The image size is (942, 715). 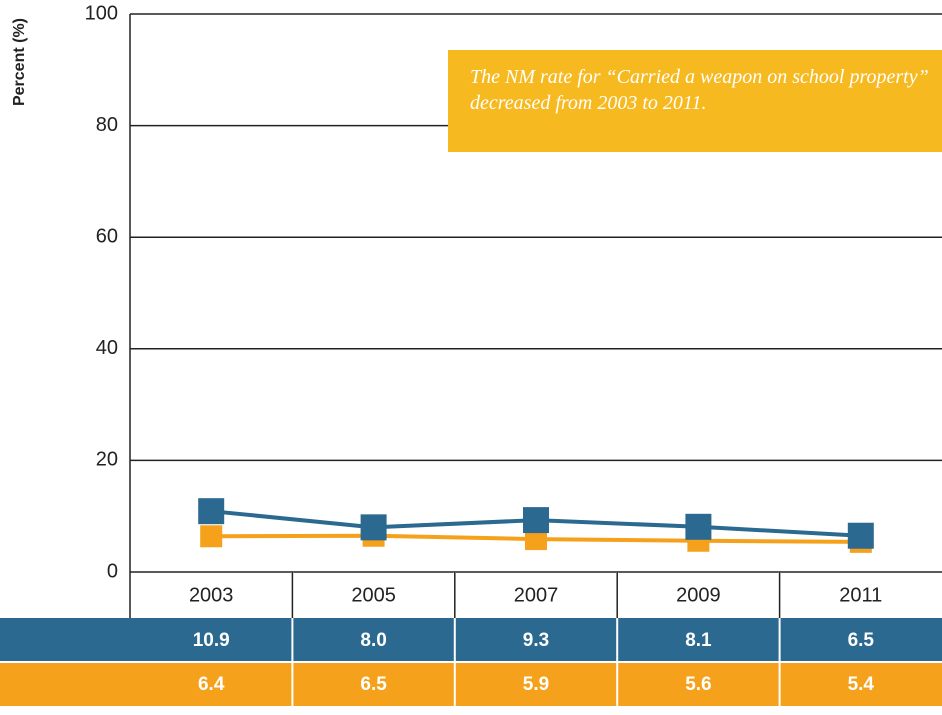 I want to click on y-tick-label: 100, so click(x=101, y=13).